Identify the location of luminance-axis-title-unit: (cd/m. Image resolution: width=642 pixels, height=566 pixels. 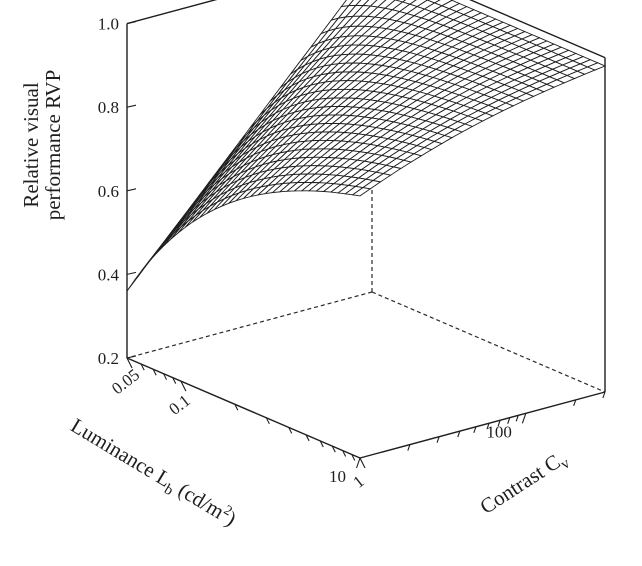
(199, 499).